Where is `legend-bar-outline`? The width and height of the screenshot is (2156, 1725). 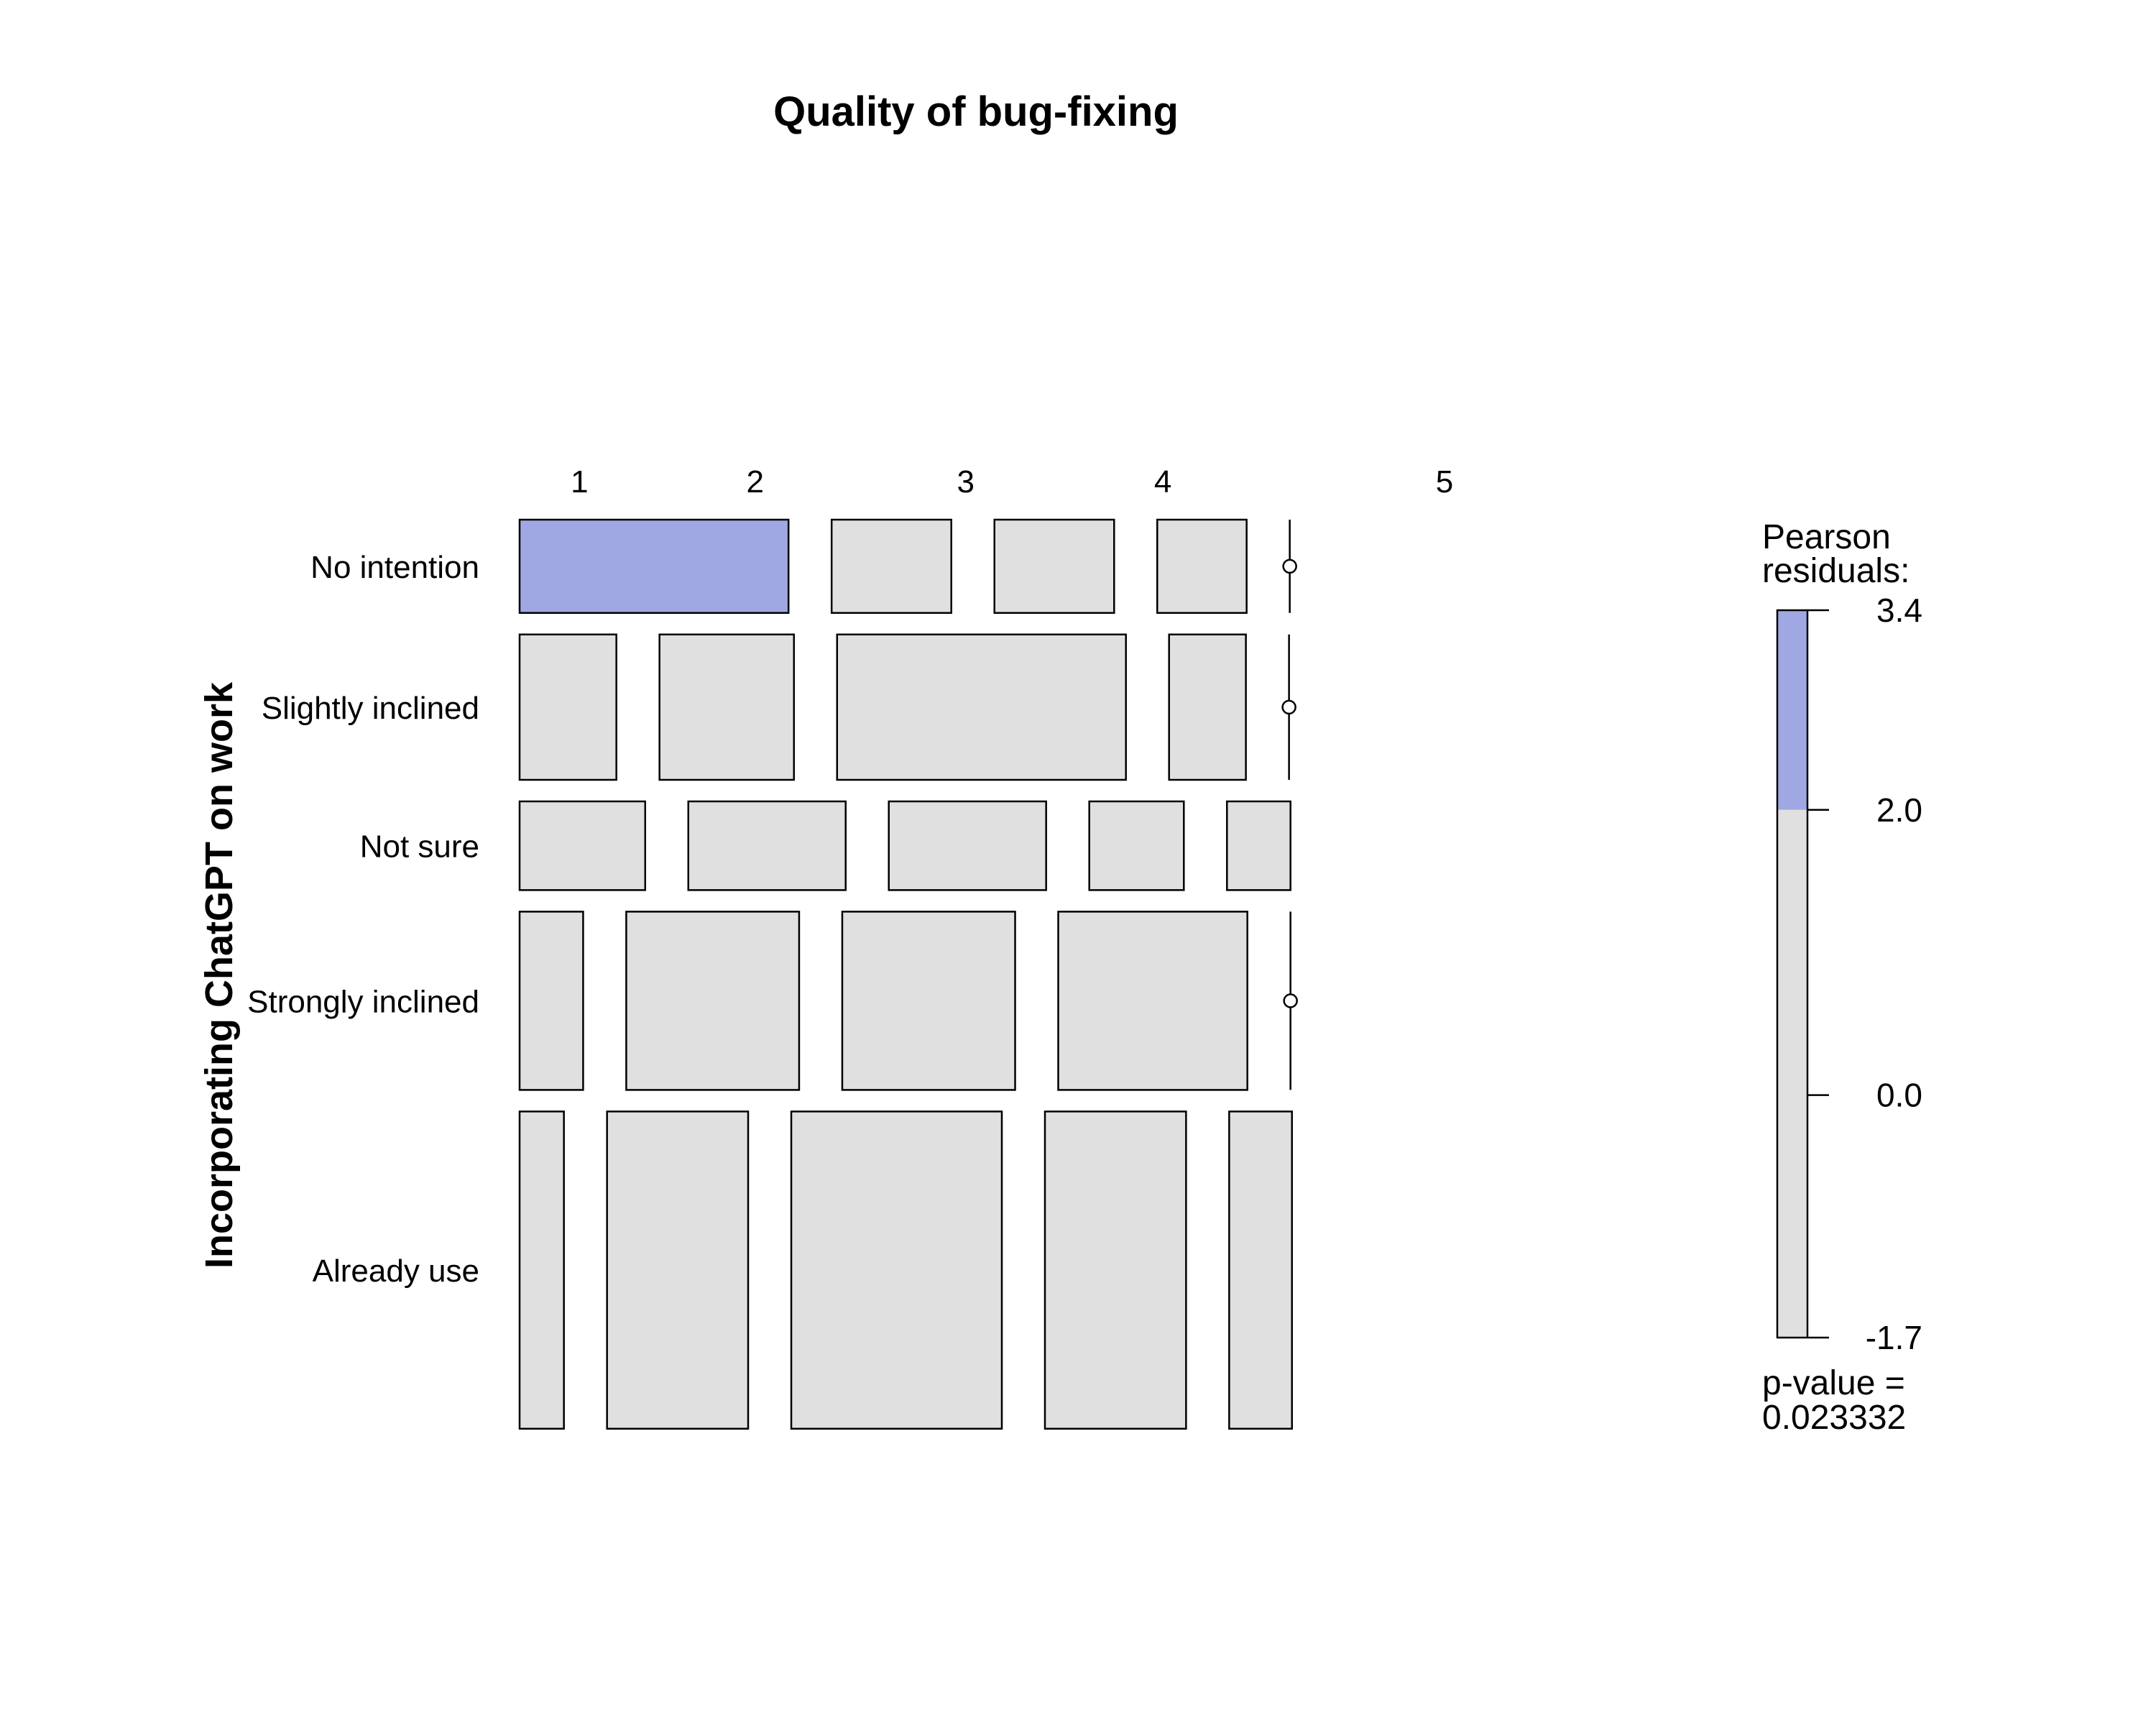 legend-bar-outline is located at coordinates (1792, 974).